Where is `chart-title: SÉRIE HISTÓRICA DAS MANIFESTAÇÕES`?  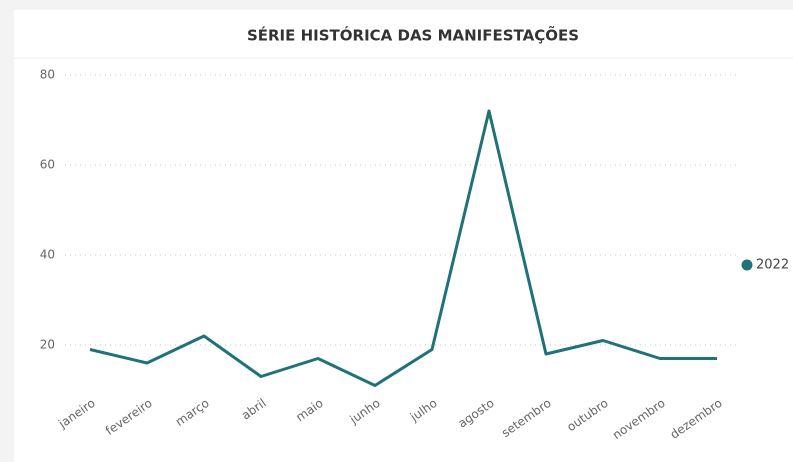
chart-title: SÉRIE HISTÓRICA DAS MANIFESTAÇÕES is located at coordinates (413, 35).